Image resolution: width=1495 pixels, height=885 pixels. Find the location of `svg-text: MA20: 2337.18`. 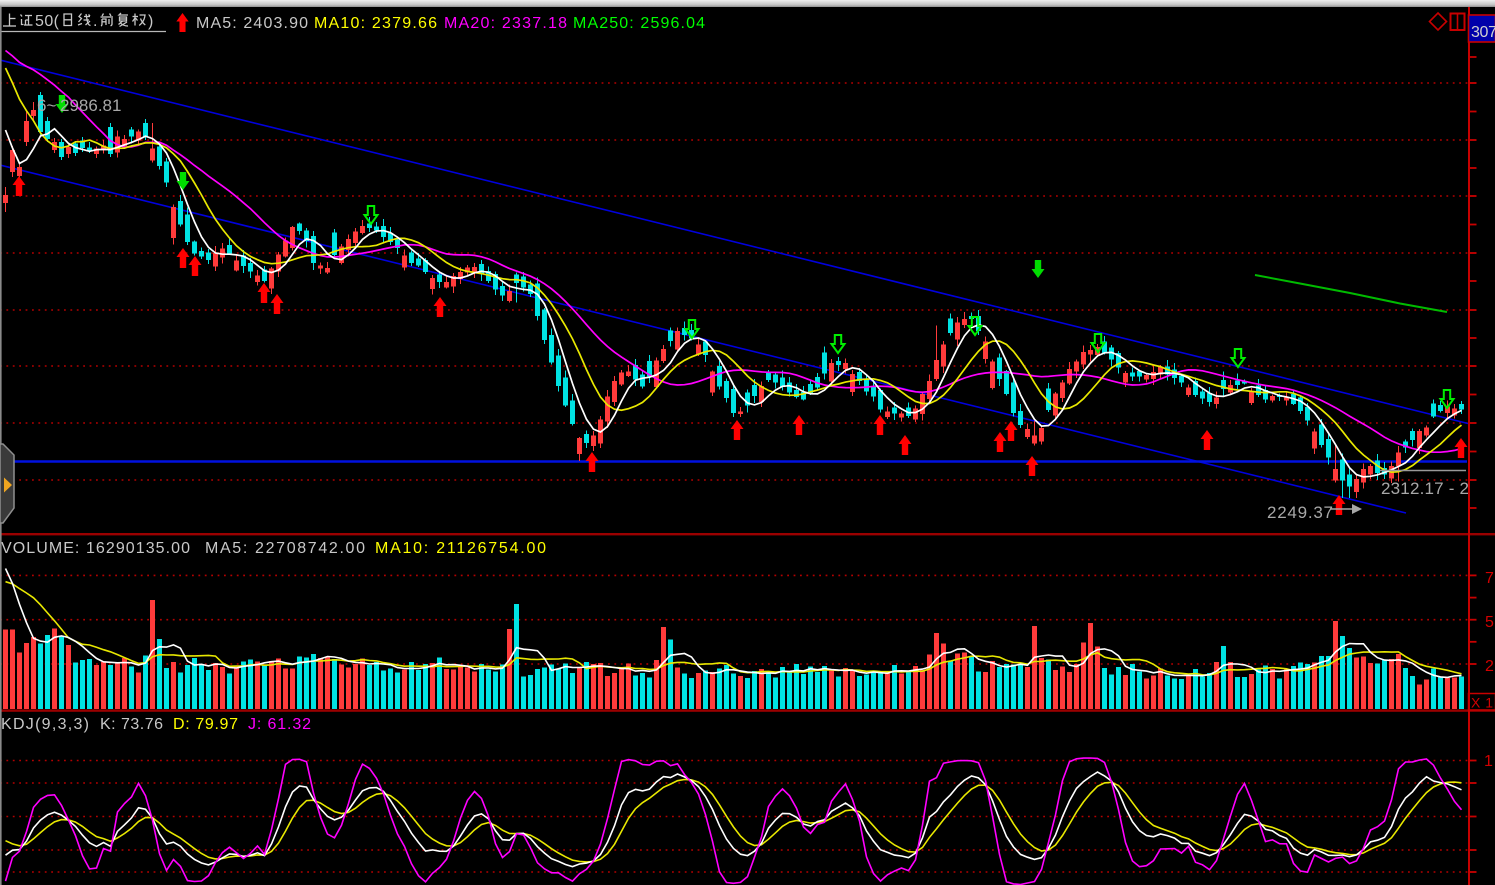

svg-text: MA20: 2337.18 is located at coordinates (505, 23).